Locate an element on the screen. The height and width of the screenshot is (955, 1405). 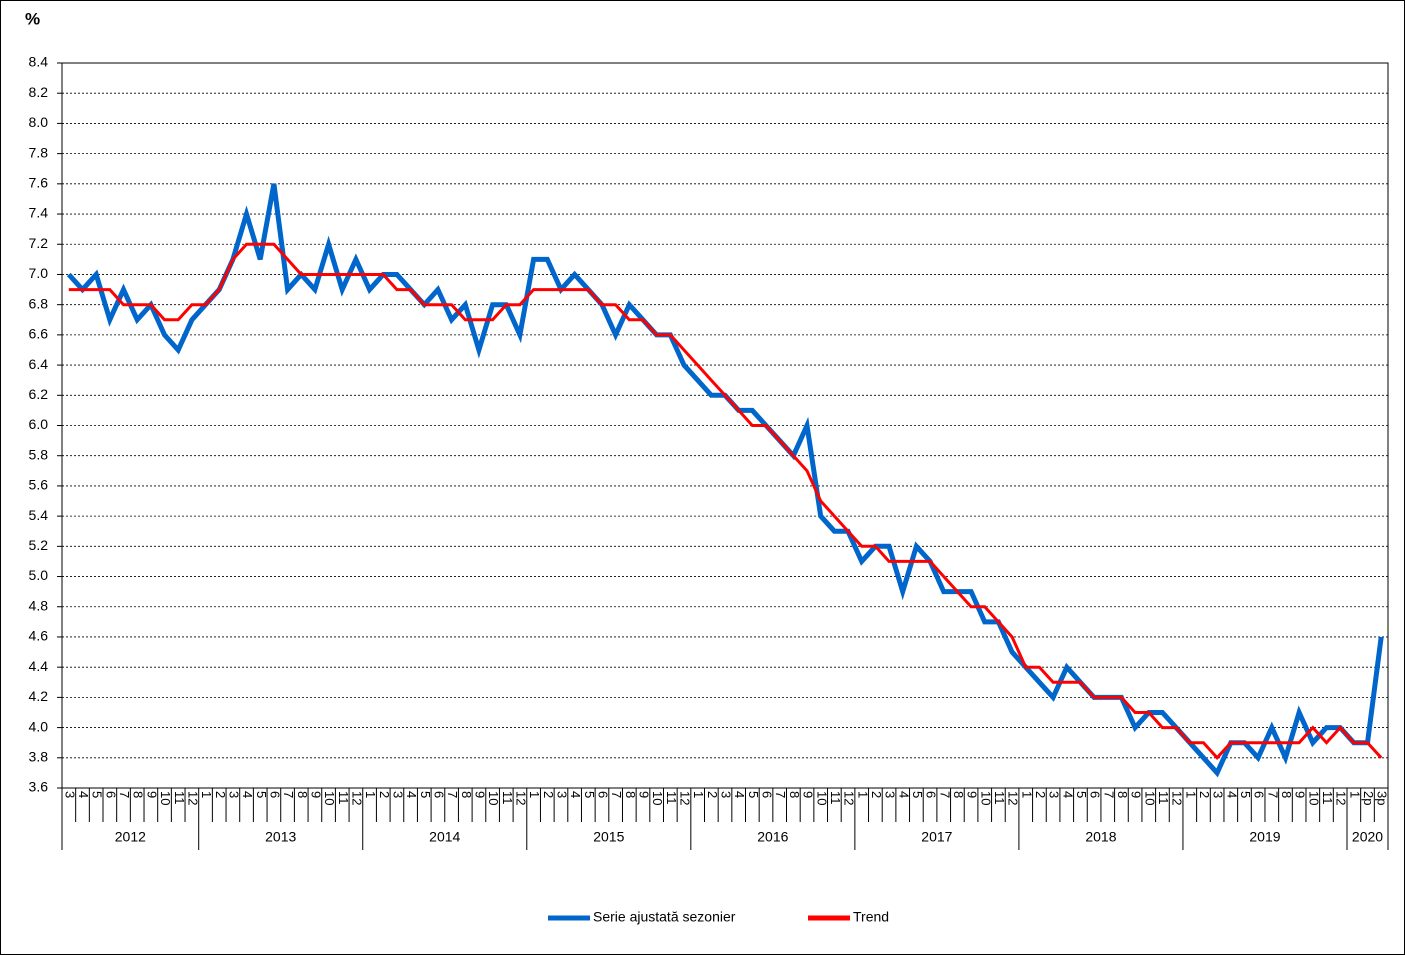
y-tick-label: 7.6 is located at coordinates (39, 183).